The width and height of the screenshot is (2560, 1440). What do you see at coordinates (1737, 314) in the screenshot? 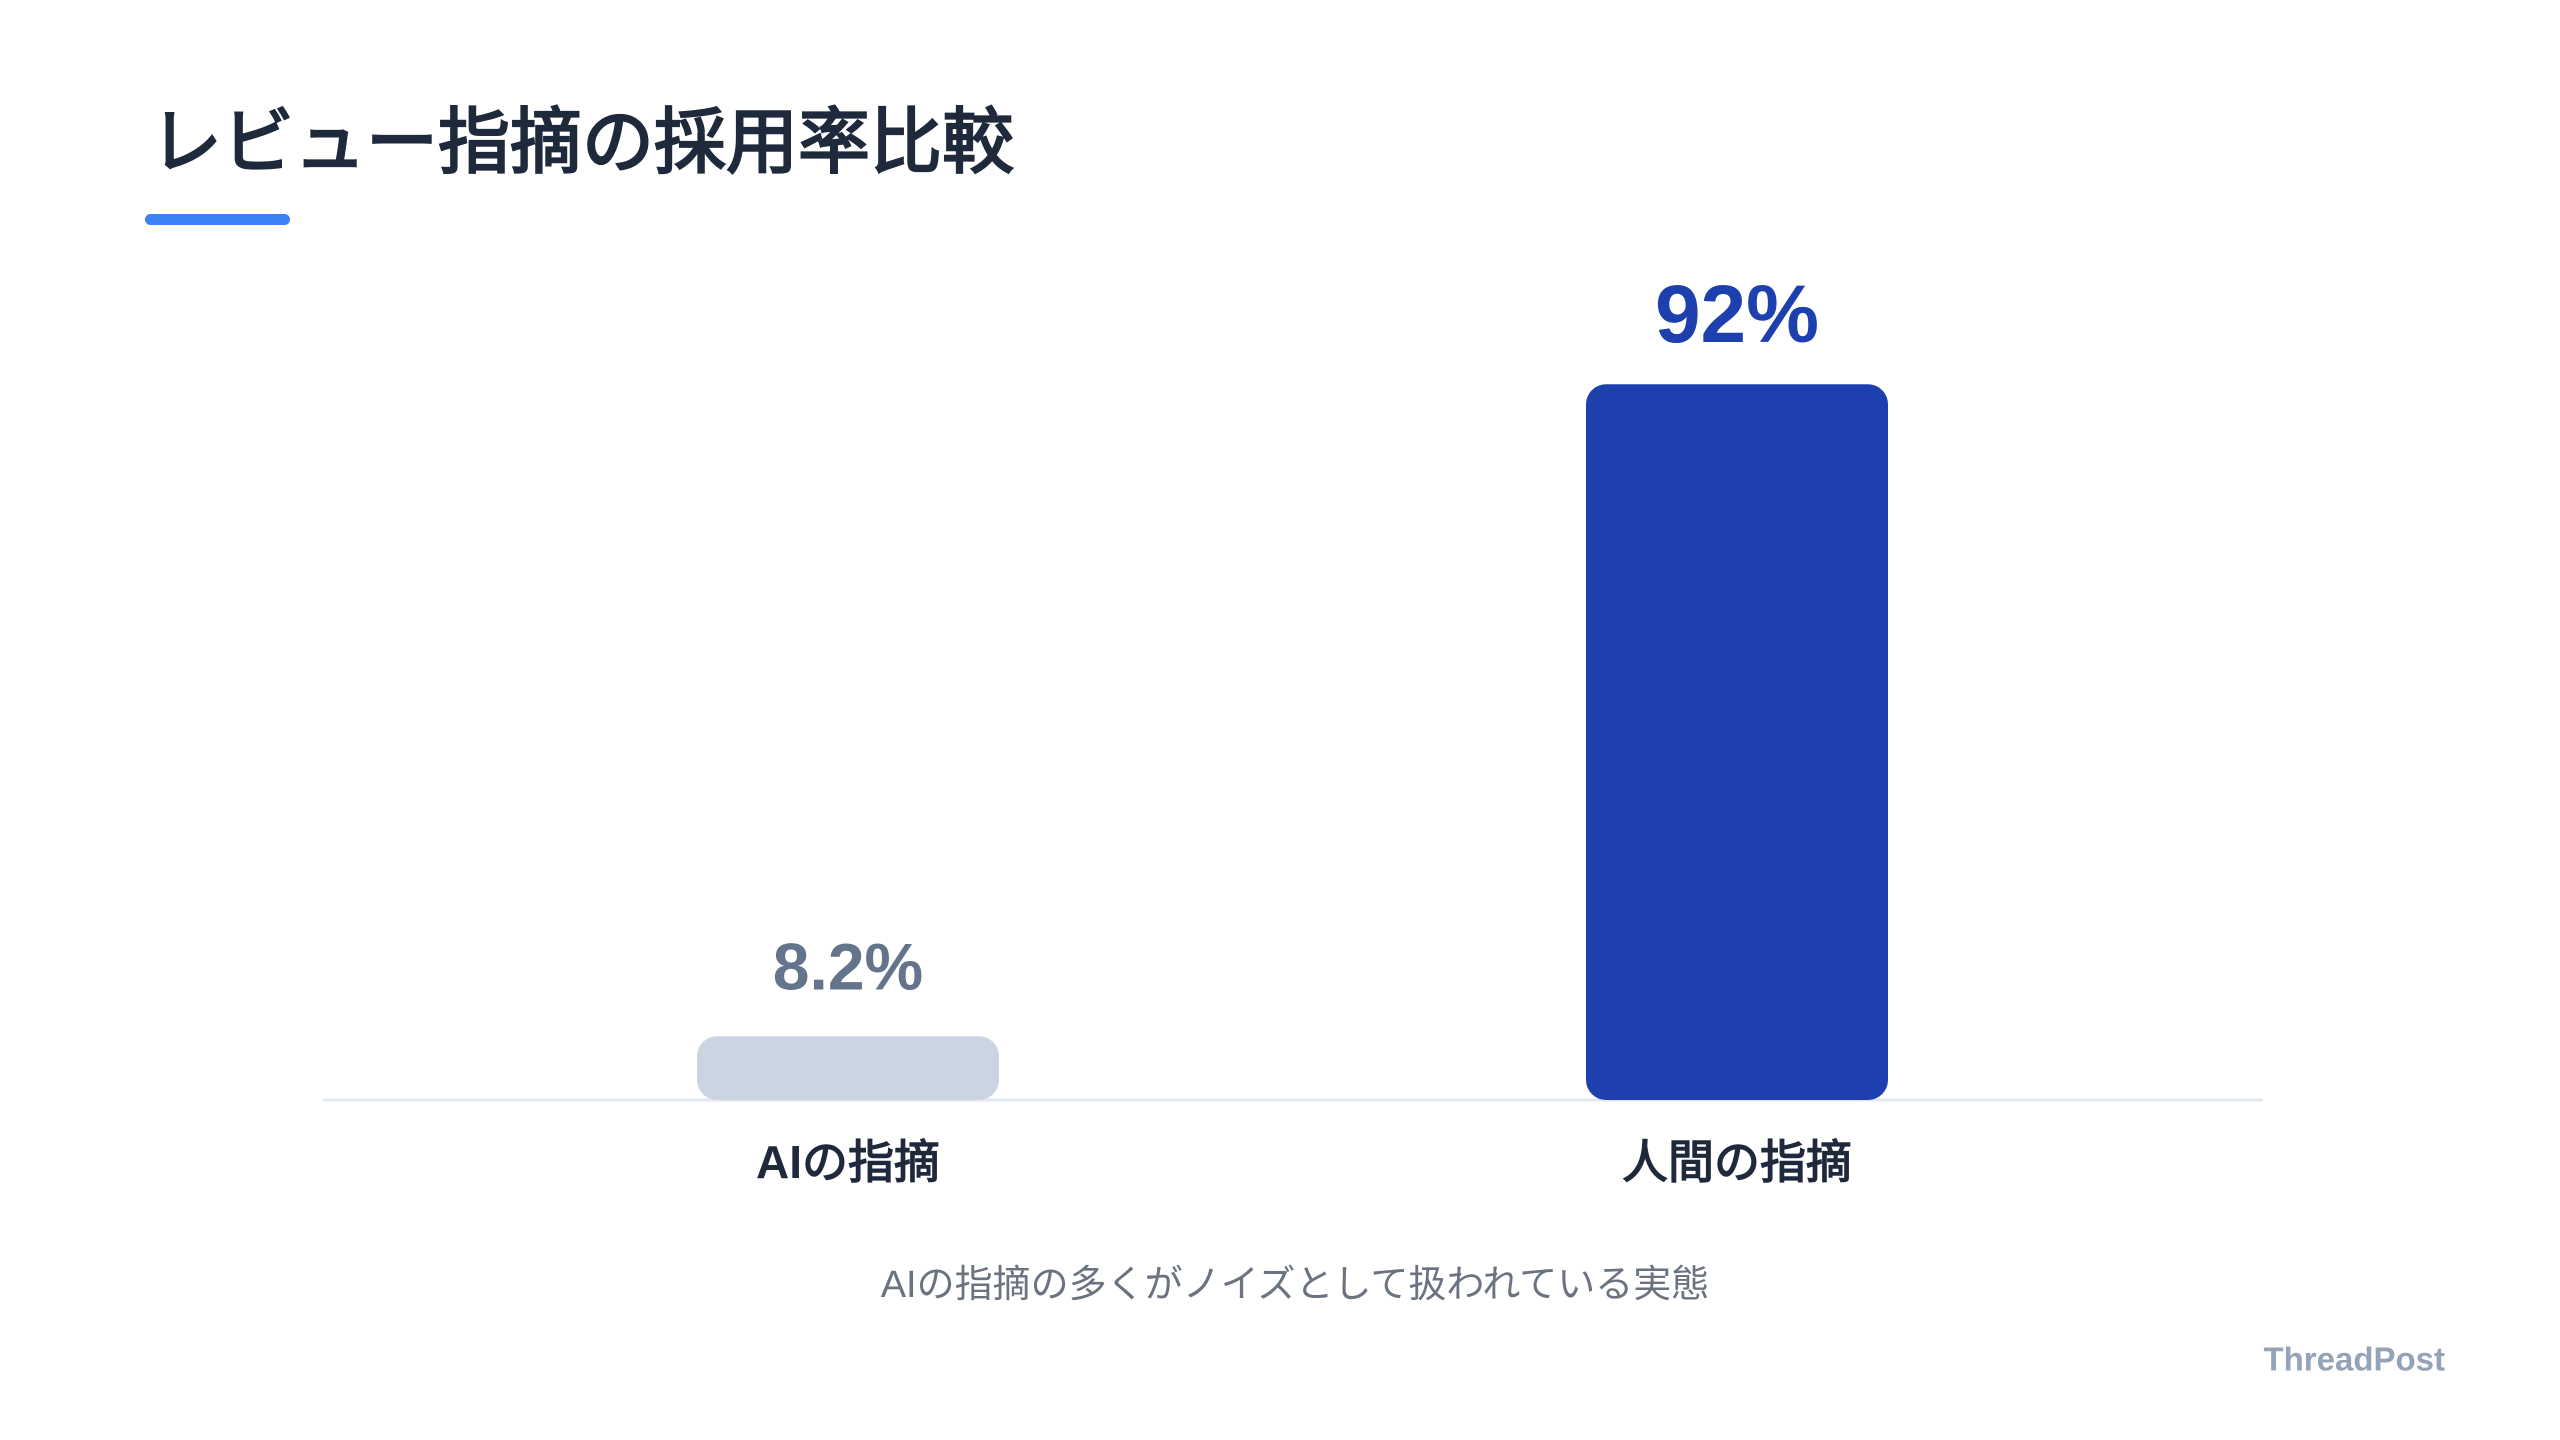
I see `value-label: 92%` at bounding box center [1737, 314].